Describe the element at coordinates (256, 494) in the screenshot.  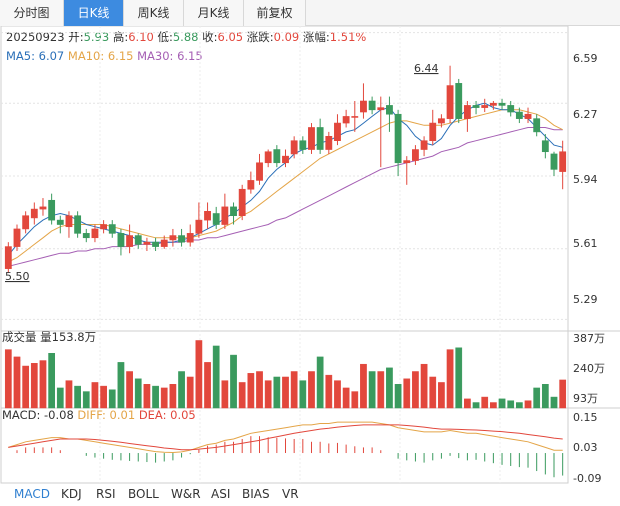
I see `indicator-tab-bias: BIAS` at that location.